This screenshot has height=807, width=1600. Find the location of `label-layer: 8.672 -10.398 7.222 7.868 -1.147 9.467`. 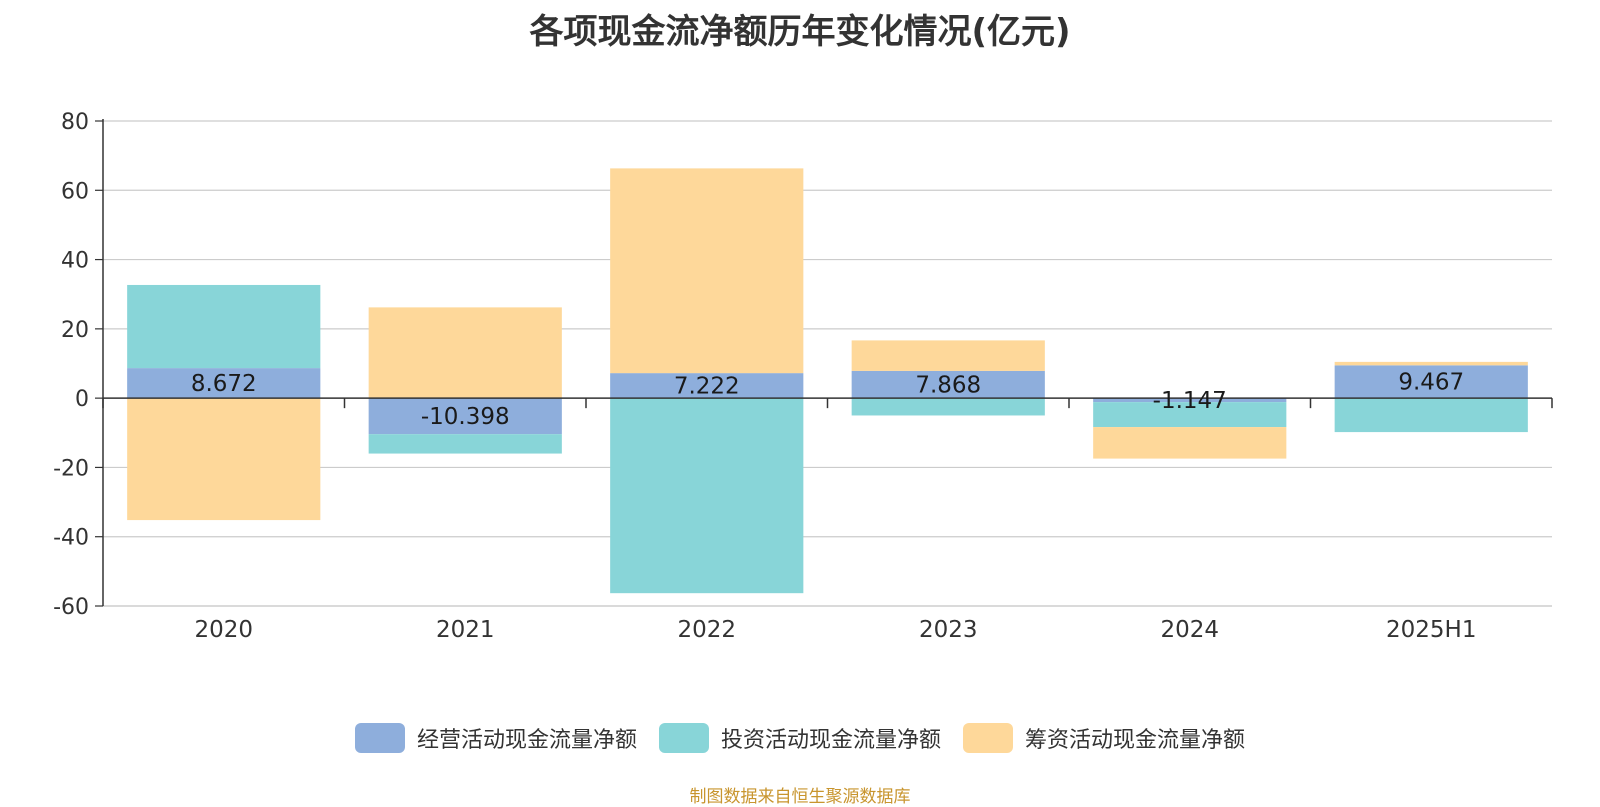

label-layer: 8.672 -10.398 7.222 7.868 -1.147 9.467 is located at coordinates (827, 400).